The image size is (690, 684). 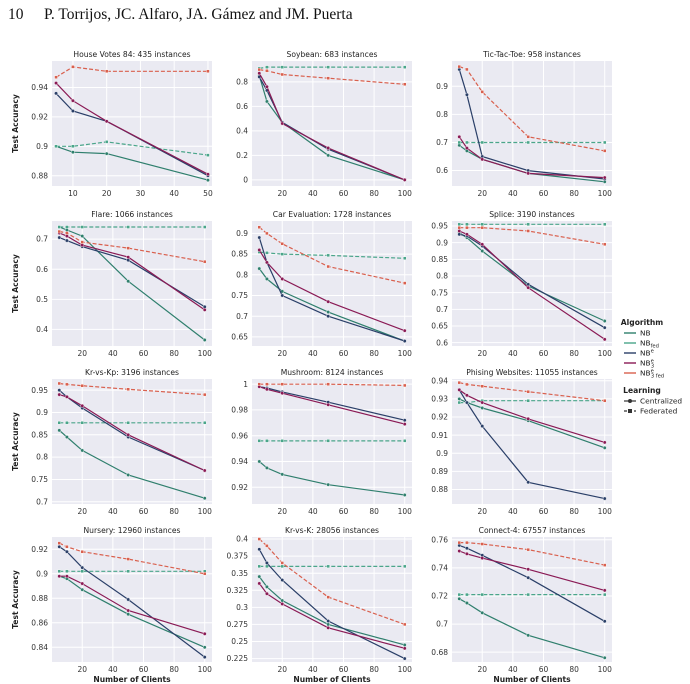 I want to click on page-number: 10, so click(x=16, y=14).